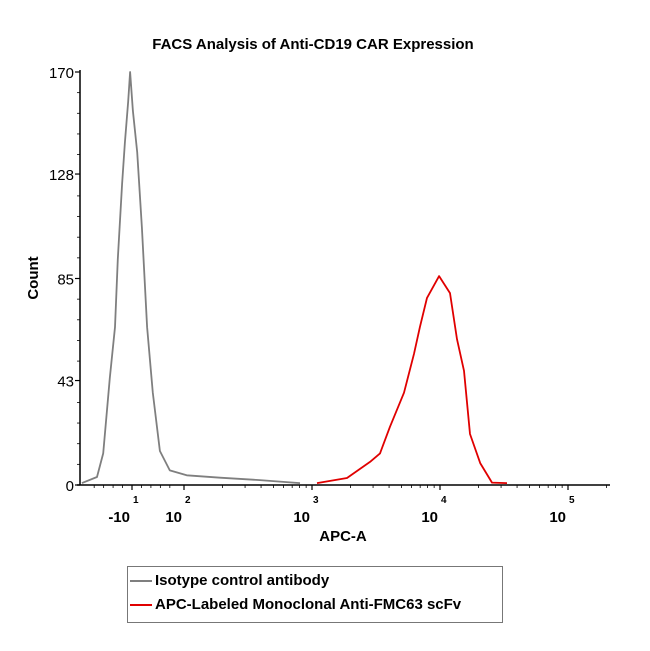 This screenshot has height=651, width=650. I want to click on y-tick-label: 43, so click(65, 382).